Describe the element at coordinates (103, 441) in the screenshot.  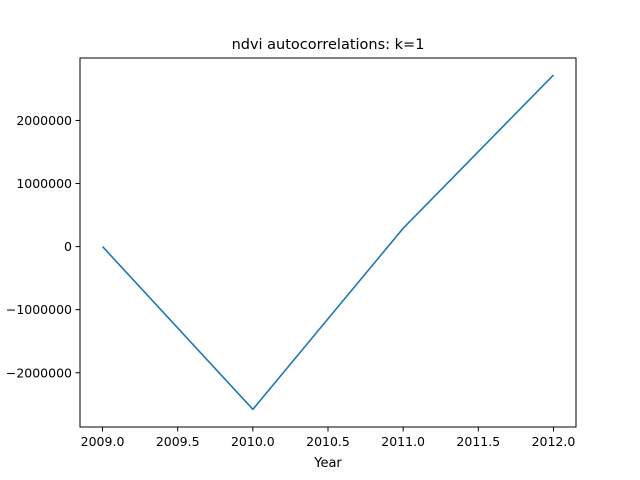
I see `x-tick-label: 2009.0` at that location.